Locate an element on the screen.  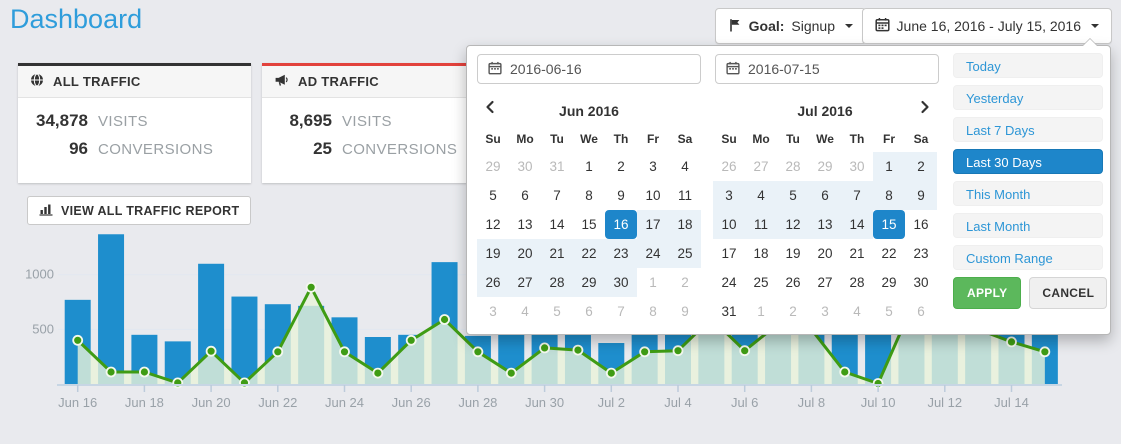
range-option-last-30-days: Last 30 Days is located at coordinates (1028, 161).